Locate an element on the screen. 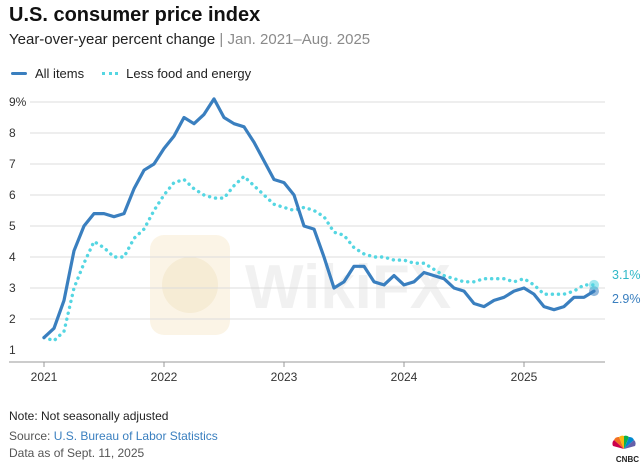  y-tick-label: 8 is located at coordinates (12, 133).